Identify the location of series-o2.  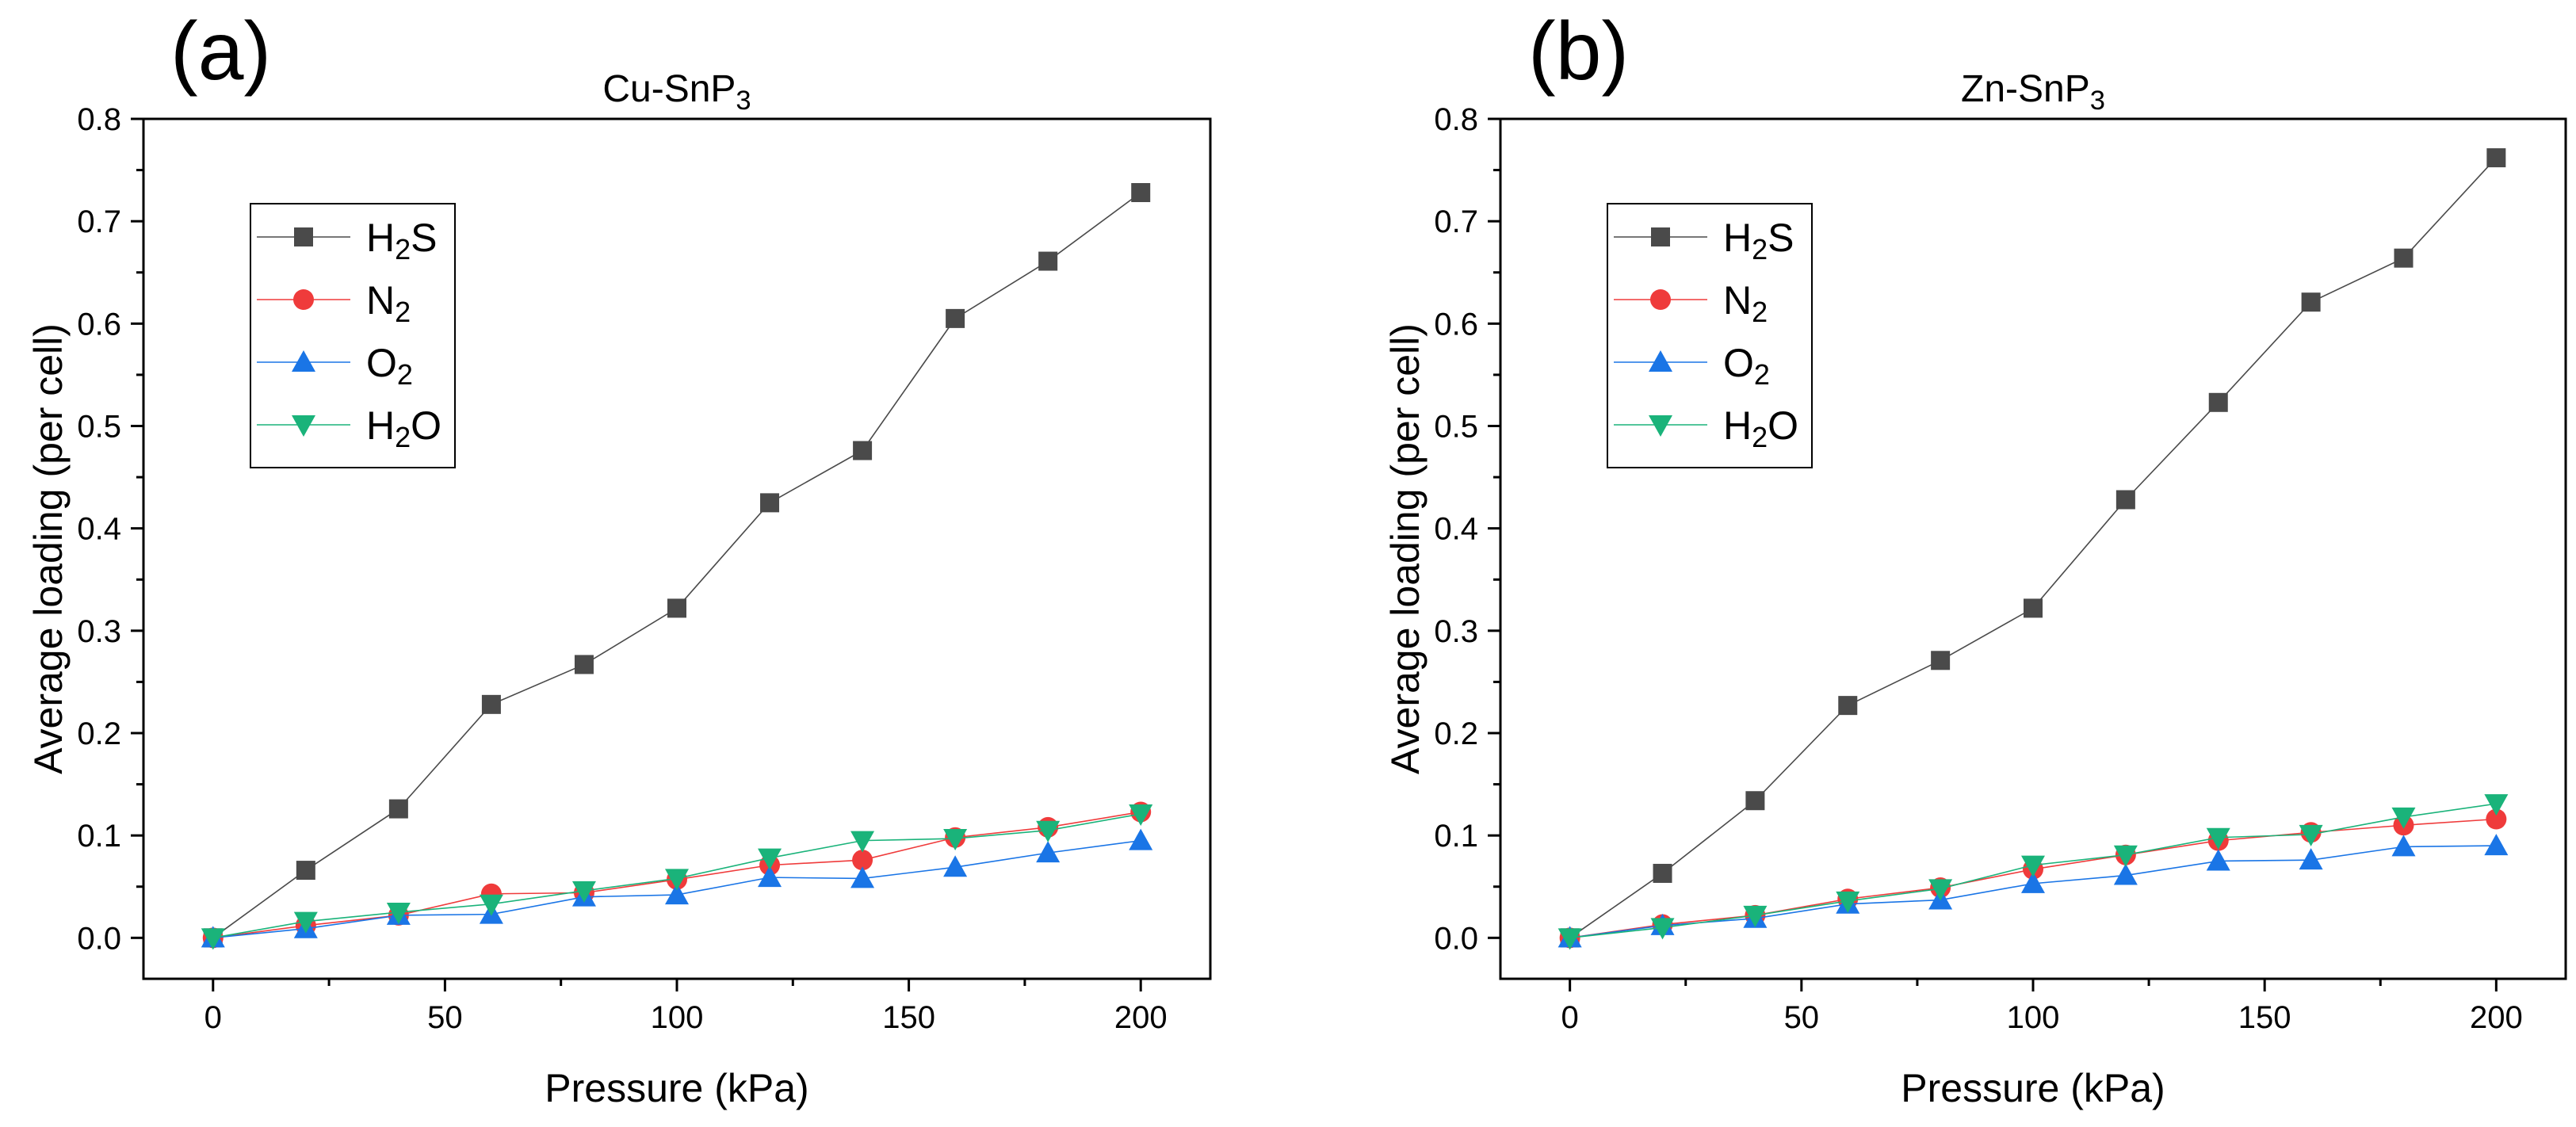
(2033, 891).